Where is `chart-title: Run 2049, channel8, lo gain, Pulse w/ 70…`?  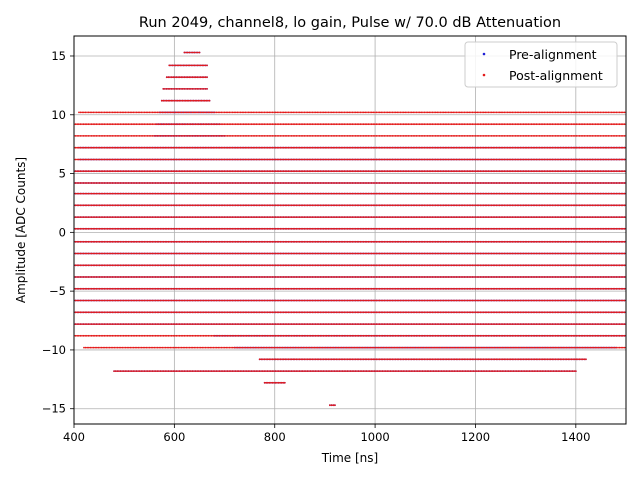 chart-title: Run 2049, channel8, lo gain, Pulse w/ 70… is located at coordinates (350, 23).